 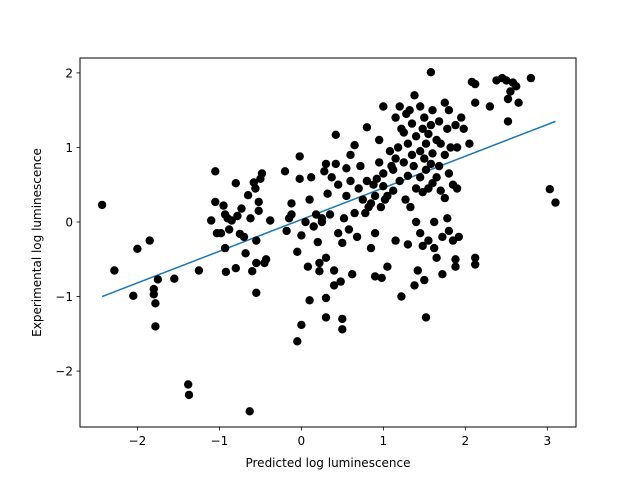 I want to click on y-axis-label: Experimental log luminescence, so click(x=37, y=242).